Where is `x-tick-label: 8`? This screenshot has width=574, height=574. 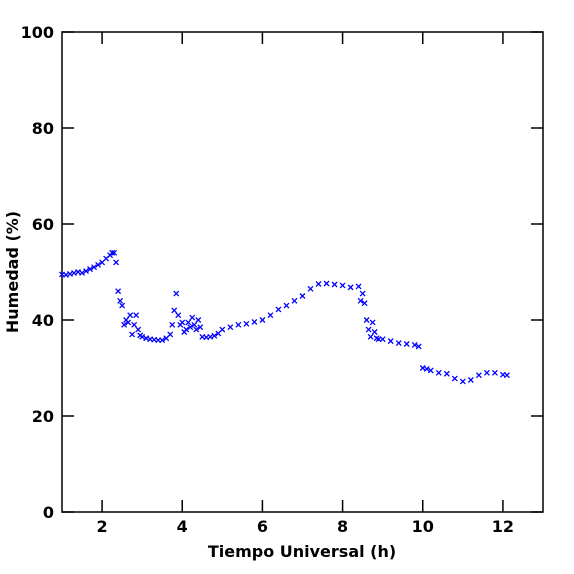 x-tick-label: 8 is located at coordinates (342, 526).